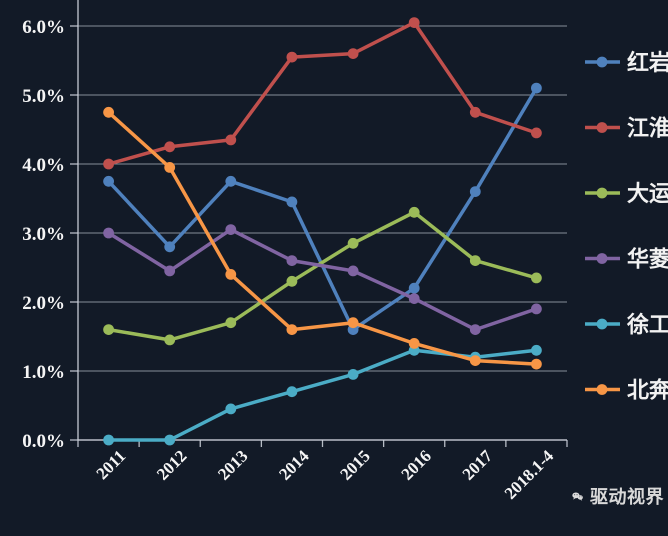 This screenshot has width=668, height=536. Describe the element at coordinates (43, 372) in the screenshot. I see `y-axis-label: 1.0%` at that location.